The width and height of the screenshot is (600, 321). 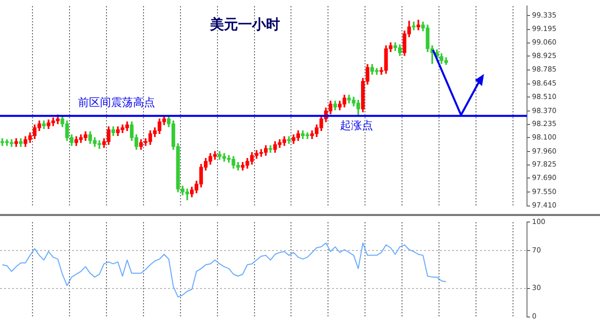 I want to click on annotation: 起涨点, so click(x=356, y=125).